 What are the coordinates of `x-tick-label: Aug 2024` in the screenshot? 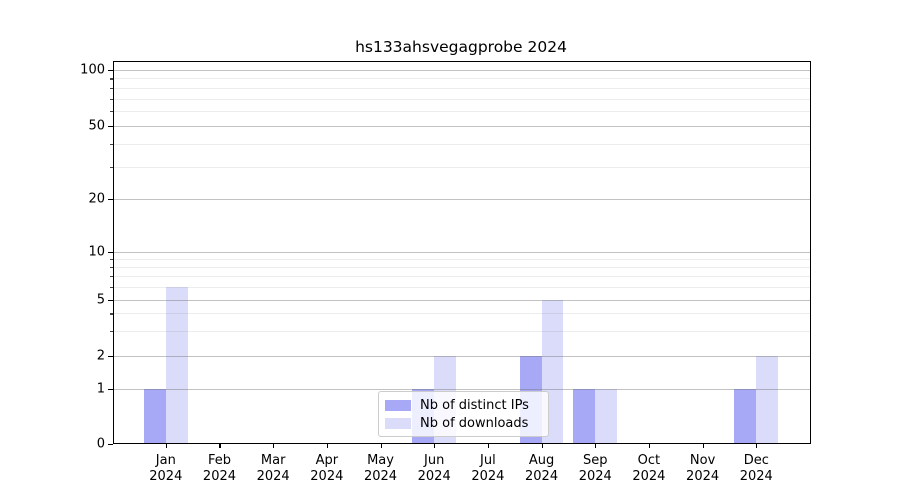 It's located at (542, 468).